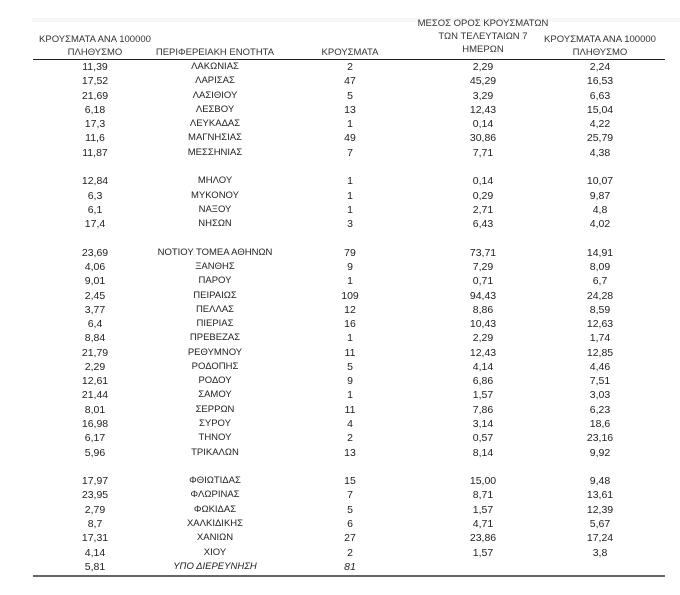  Describe the element at coordinates (340, 381) in the screenshot. I see `table-row: 12,61 ΡΟΔΟΥ 9 6,86 7,51` at that location.